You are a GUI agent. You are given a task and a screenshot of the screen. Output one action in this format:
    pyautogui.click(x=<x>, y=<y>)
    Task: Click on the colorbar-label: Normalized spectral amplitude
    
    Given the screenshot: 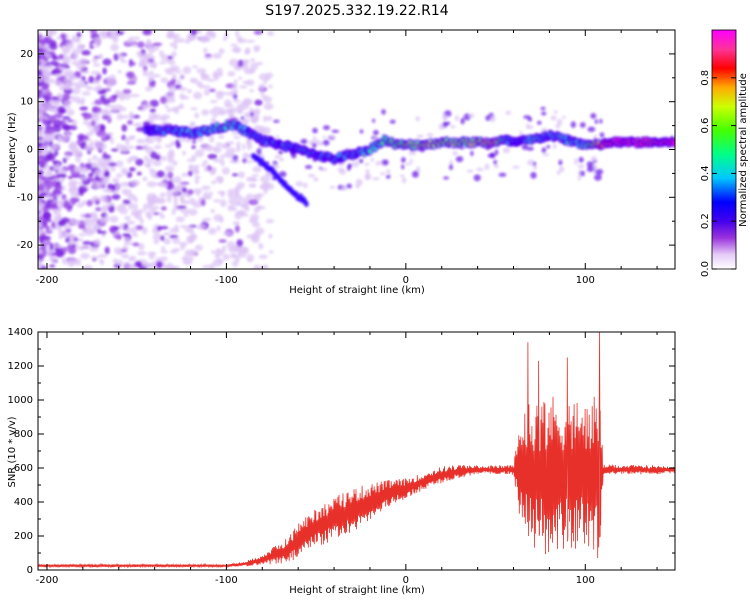 What is the action you would take?
    pyautogui.click(x=743, y=150)
    